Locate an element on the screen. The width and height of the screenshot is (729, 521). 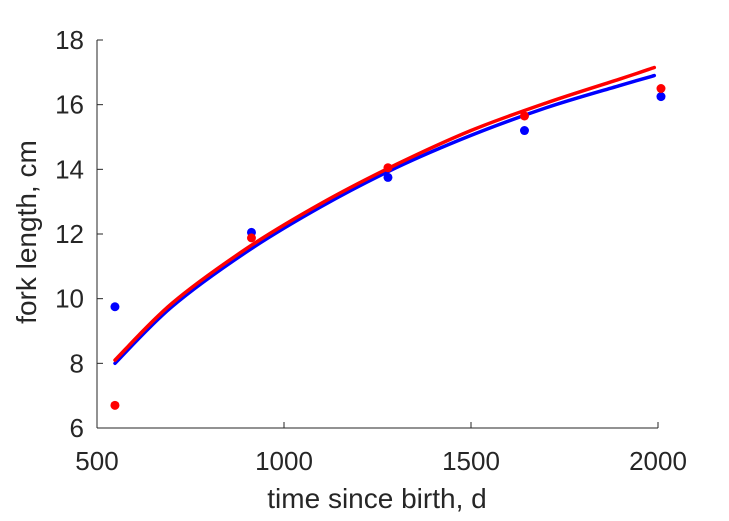
y-tick-label: 12 is located at coordinates (69, 234).